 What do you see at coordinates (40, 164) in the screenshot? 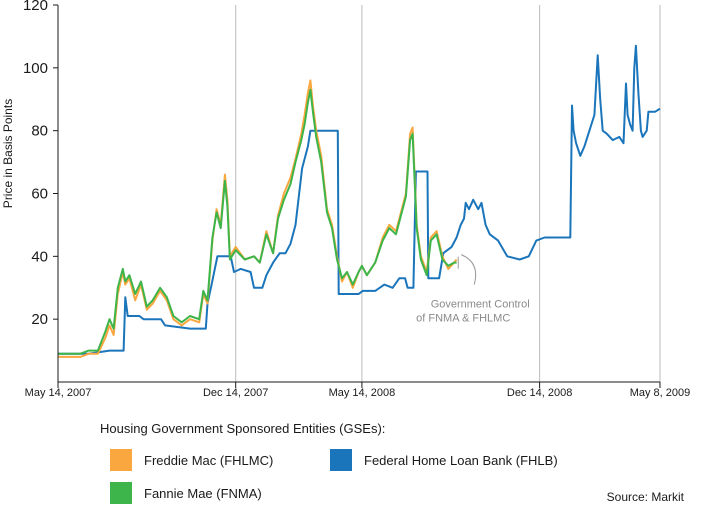
I see `y-tick-labels: 20 40 60 80 100 120` at bounding box center [40, 164].